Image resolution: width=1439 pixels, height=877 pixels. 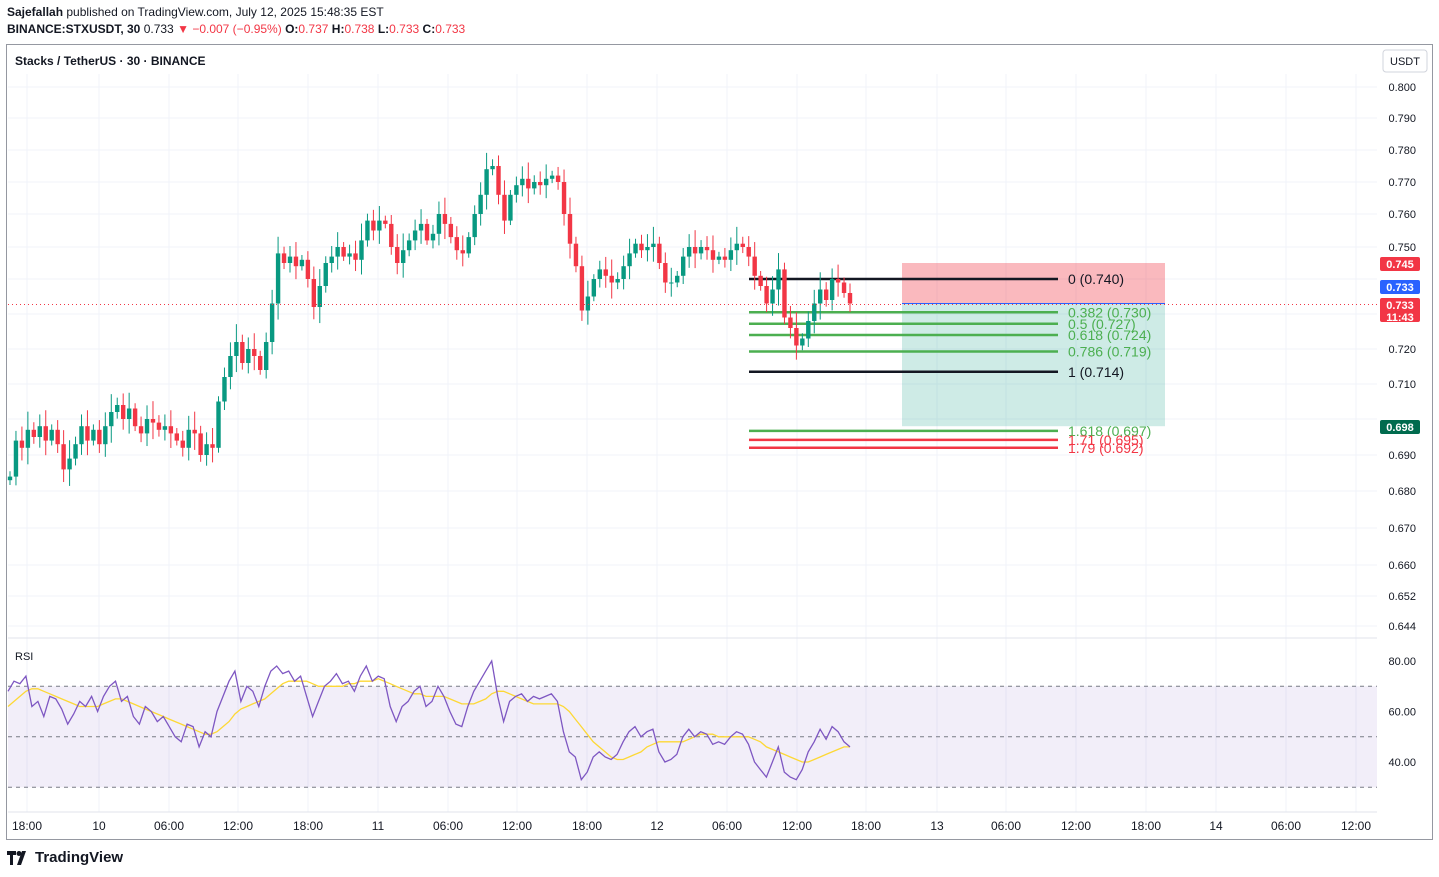 What do you see at coordinates (1109, 351) in the screenshot?
I see `fib-level-label: 0.786 (0.719)` at bounding box center [1109, 351].